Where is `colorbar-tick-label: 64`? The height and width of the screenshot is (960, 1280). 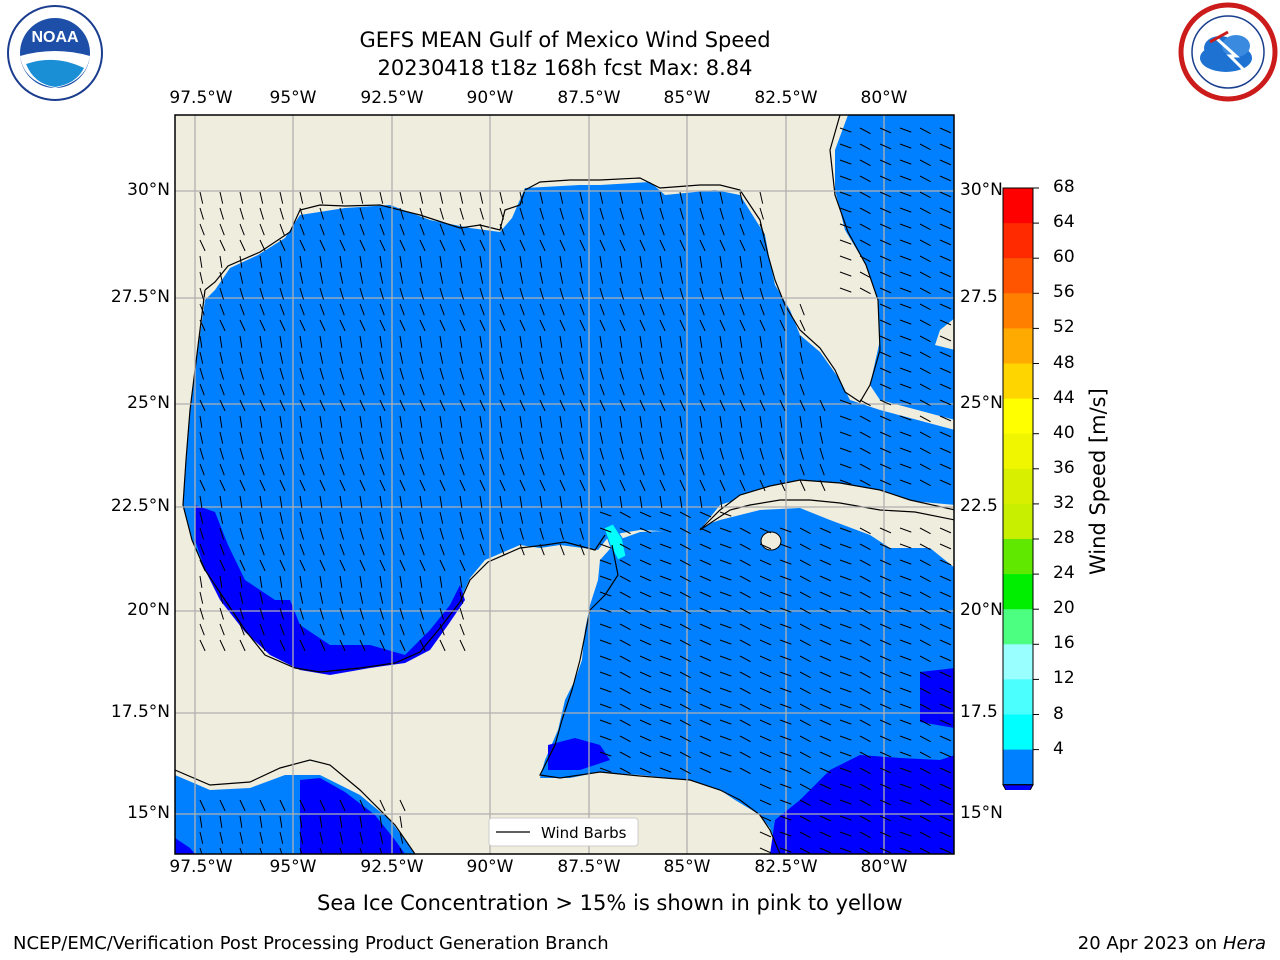 colorbar-tick-label: 64 is located at coordinates (1064, 222).